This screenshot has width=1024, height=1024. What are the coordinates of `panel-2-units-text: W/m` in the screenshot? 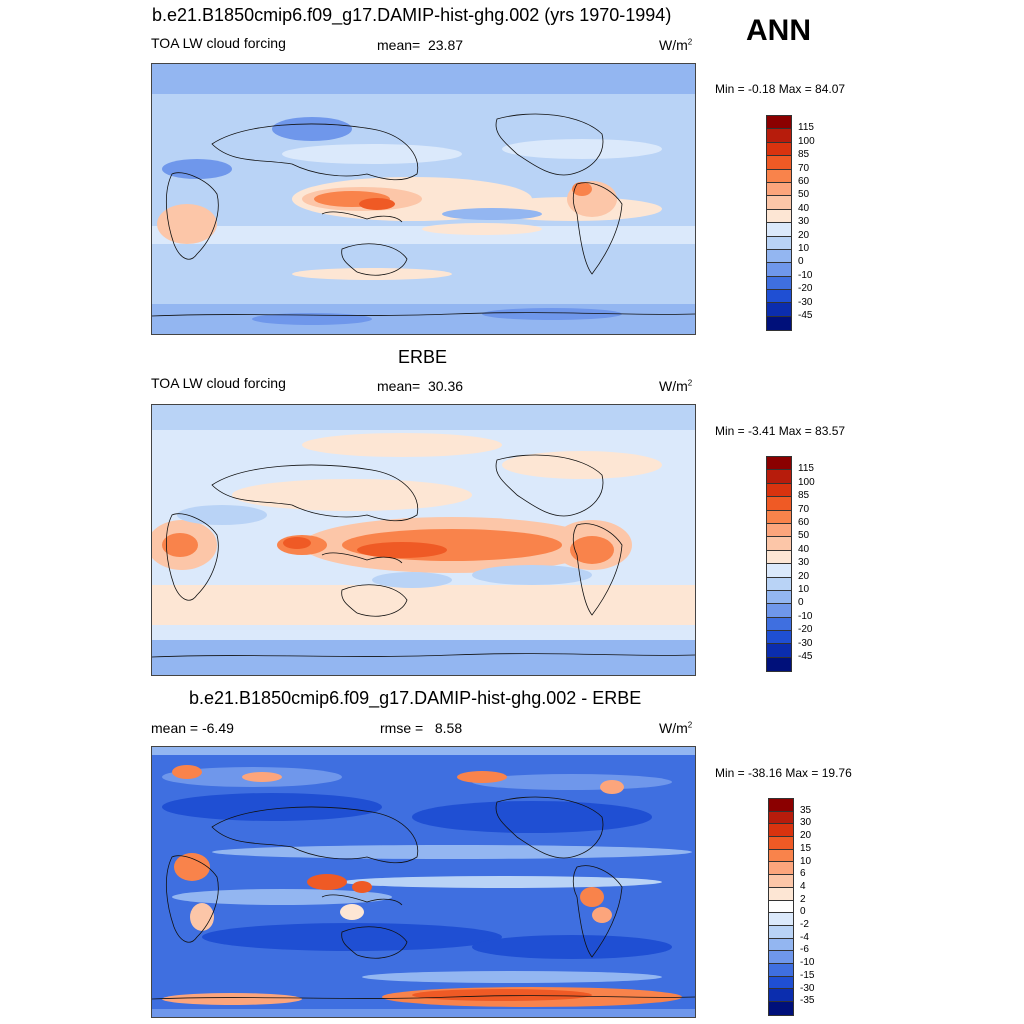 It's located at (673, 386).